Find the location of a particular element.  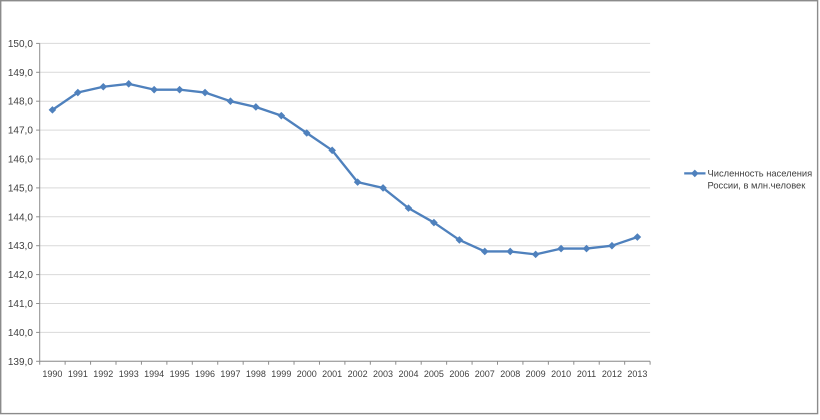

svg-text: 2010 is located at coordinates (561, 374).